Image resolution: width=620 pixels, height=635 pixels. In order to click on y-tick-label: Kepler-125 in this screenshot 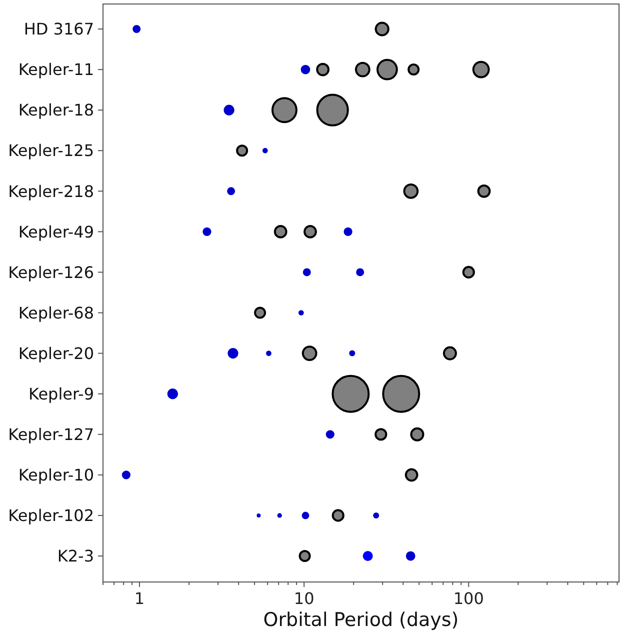, I will do `click(51, 150)`.